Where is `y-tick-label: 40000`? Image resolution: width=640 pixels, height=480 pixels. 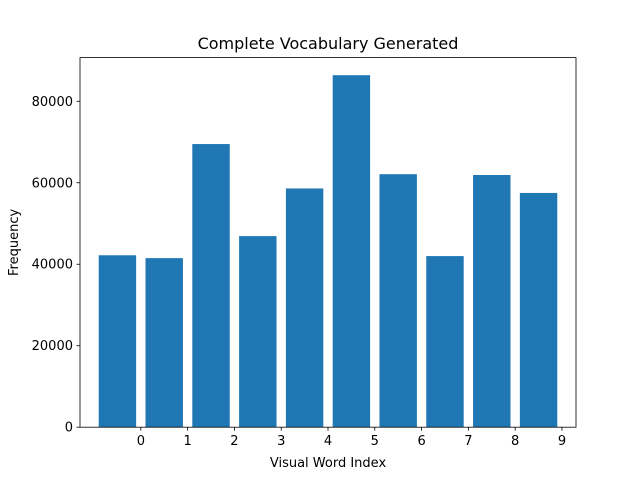 y-tick-label: 40000 is located at coordinates (52, 265).